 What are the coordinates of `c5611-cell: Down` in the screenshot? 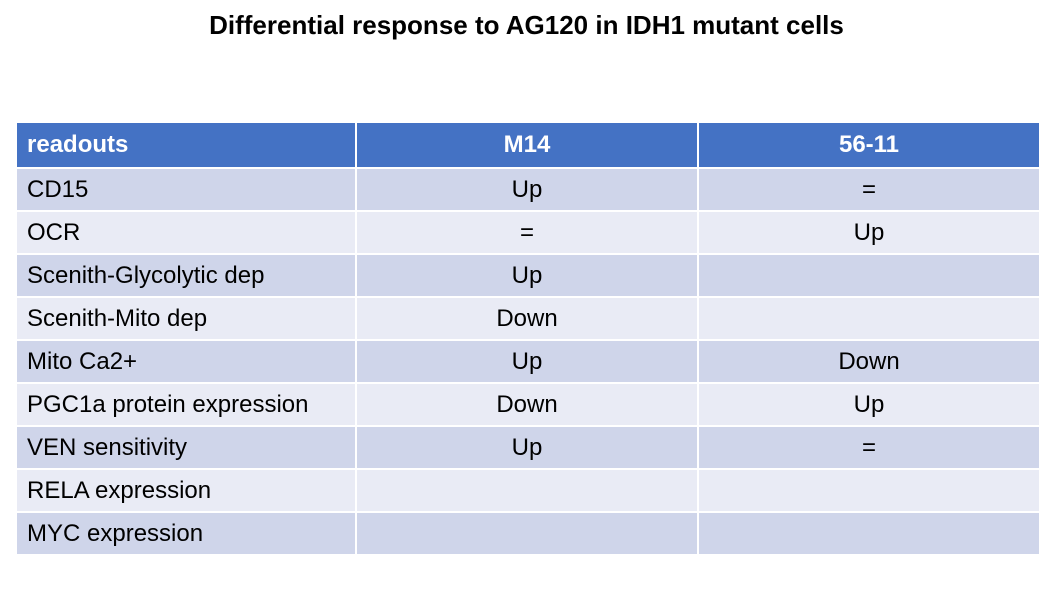 It's located at (869, 361).